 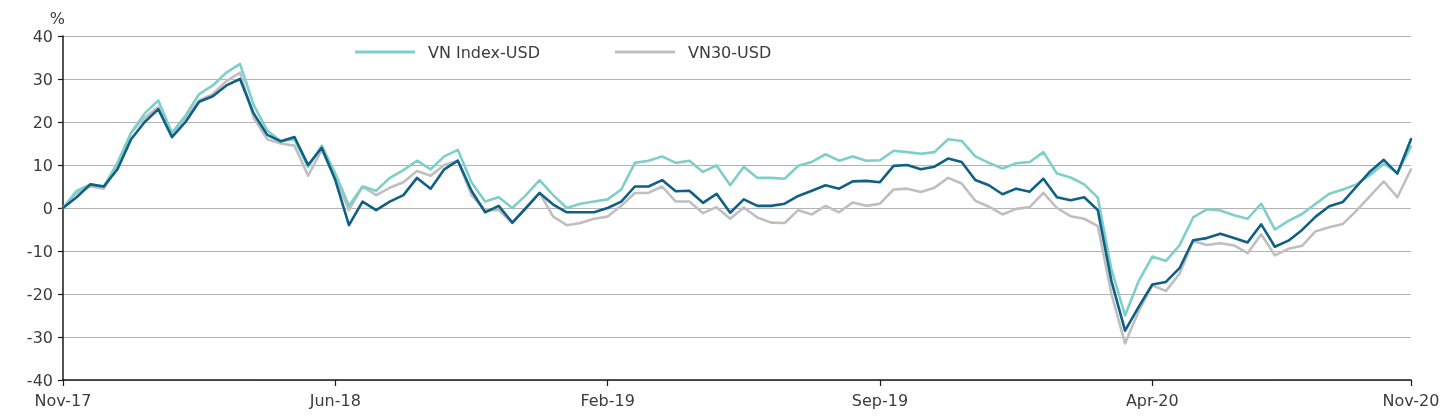 I want to click on y-tick-label: 0, so click(x=47, y=208).